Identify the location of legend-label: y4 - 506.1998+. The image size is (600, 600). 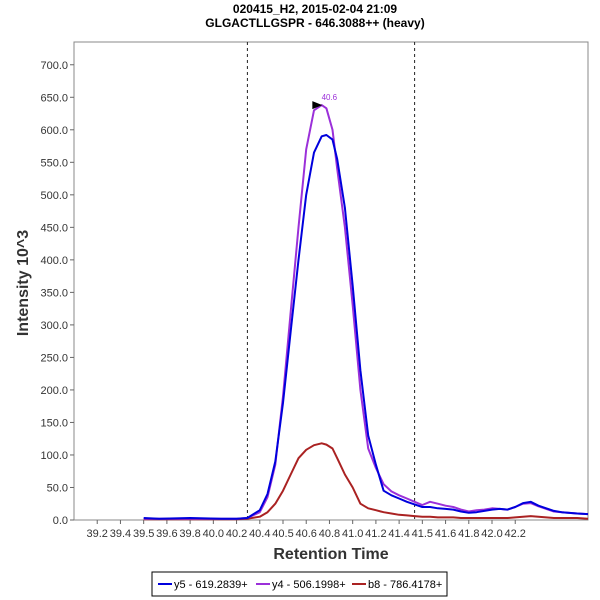
(309, 585).